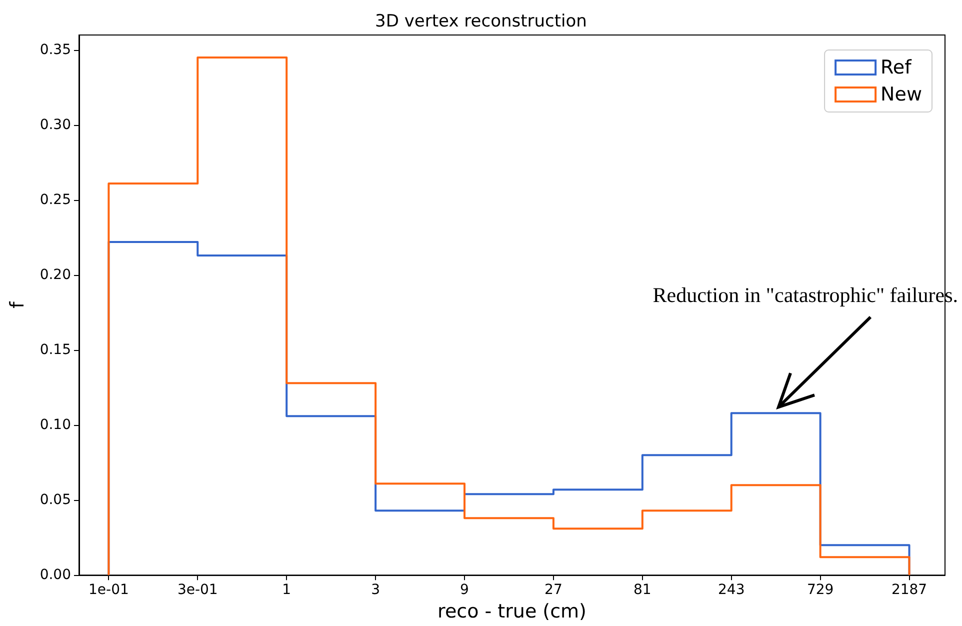  What do you see at coordinates (909, 590) in the screenshot?
I see `x-tick-label: 2187` at bounding box center [909, 590].